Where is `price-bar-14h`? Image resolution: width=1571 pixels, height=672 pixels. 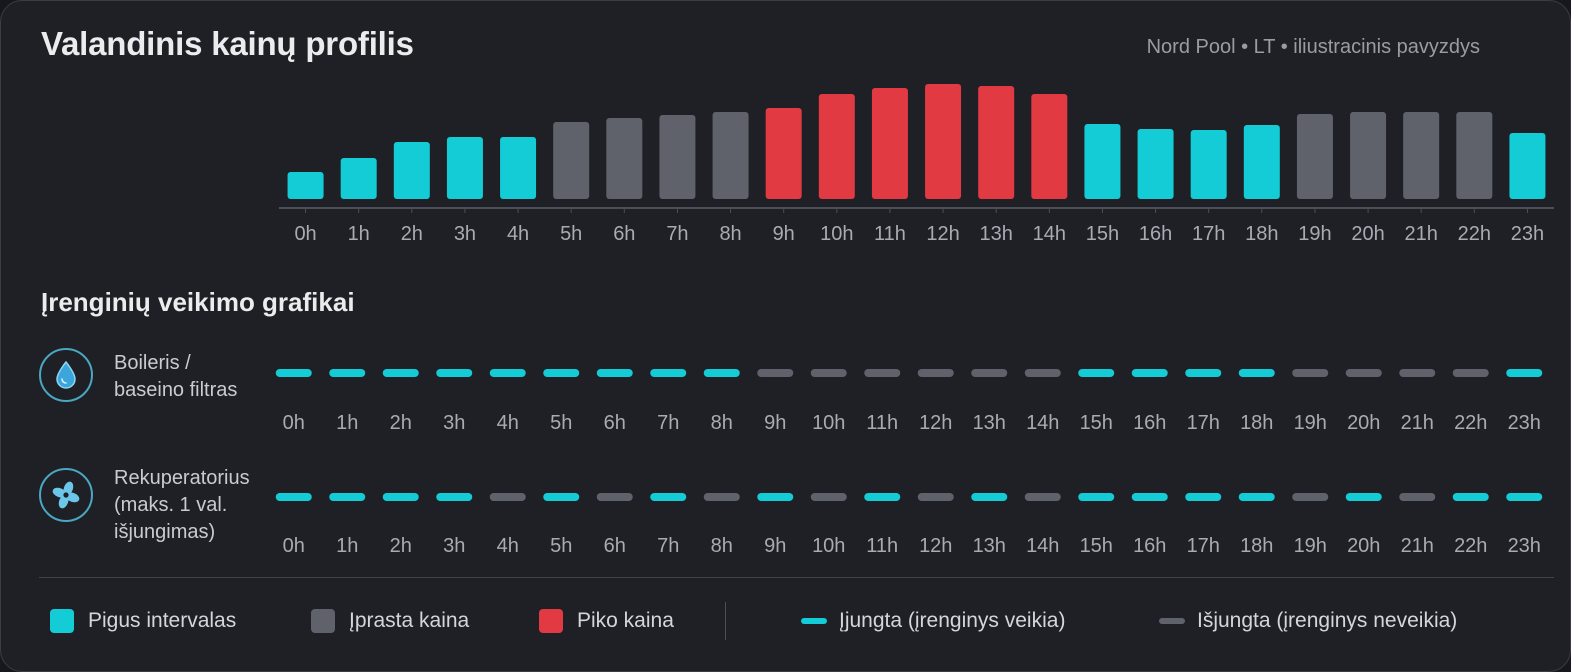 price-bar-14h is located at coordinates (1049, 146).